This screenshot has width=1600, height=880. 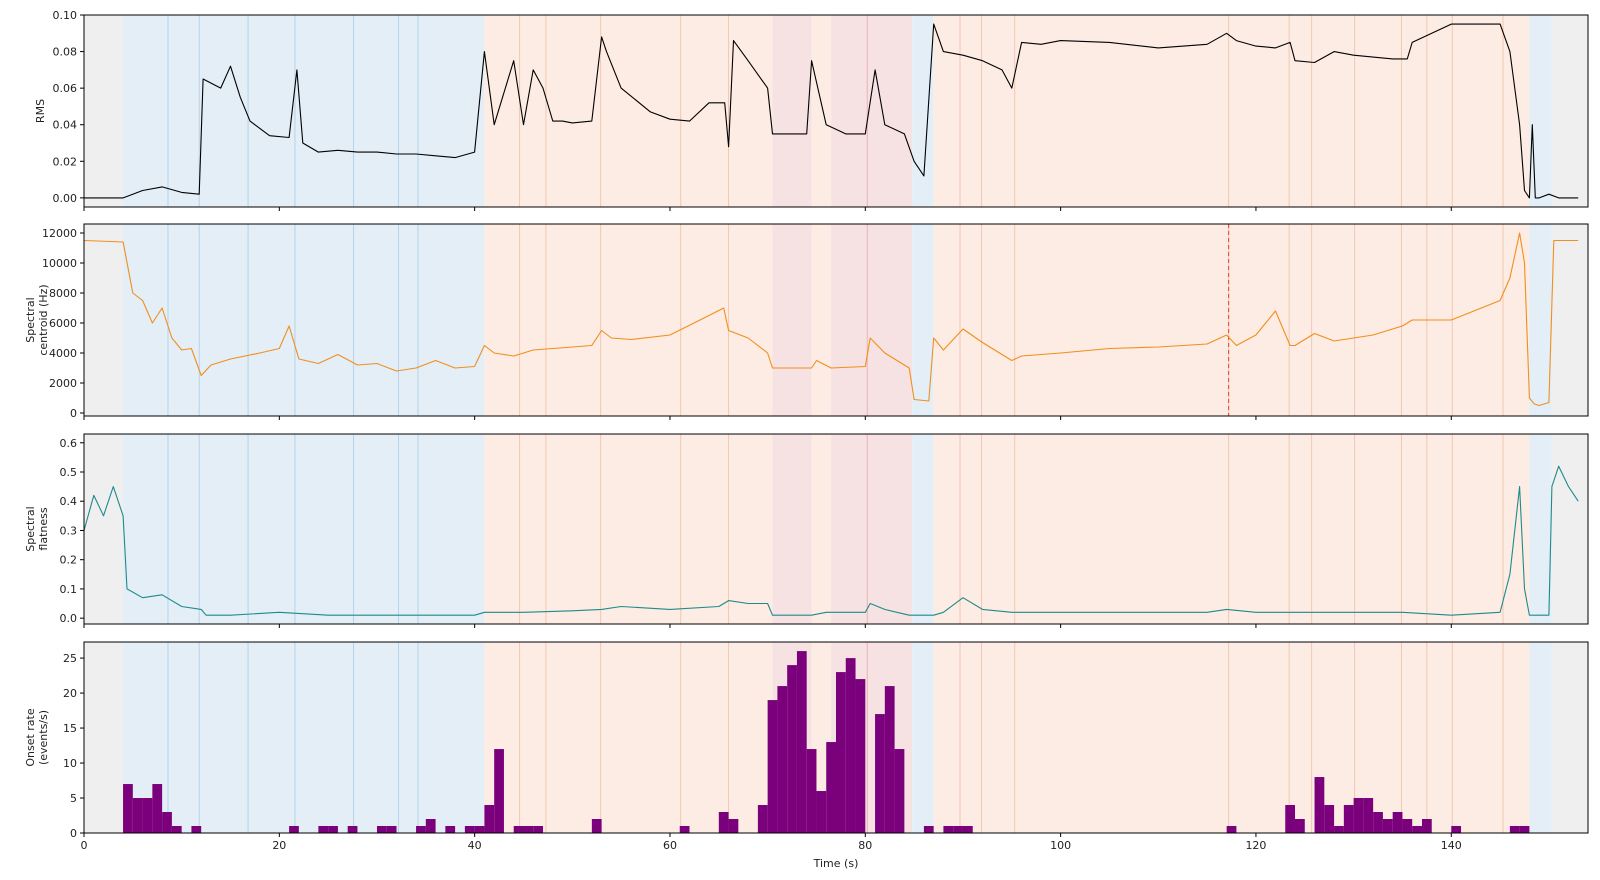 I want to click on y-tick-label: 0.5, so click(x=69, y=472).